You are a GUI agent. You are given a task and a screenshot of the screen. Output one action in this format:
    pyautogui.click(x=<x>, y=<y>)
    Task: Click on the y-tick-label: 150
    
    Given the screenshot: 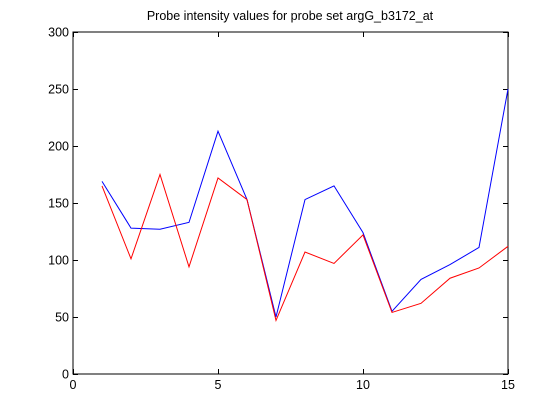 What is the action you would take?
    pyautogui.click(x=58, y=204)
    